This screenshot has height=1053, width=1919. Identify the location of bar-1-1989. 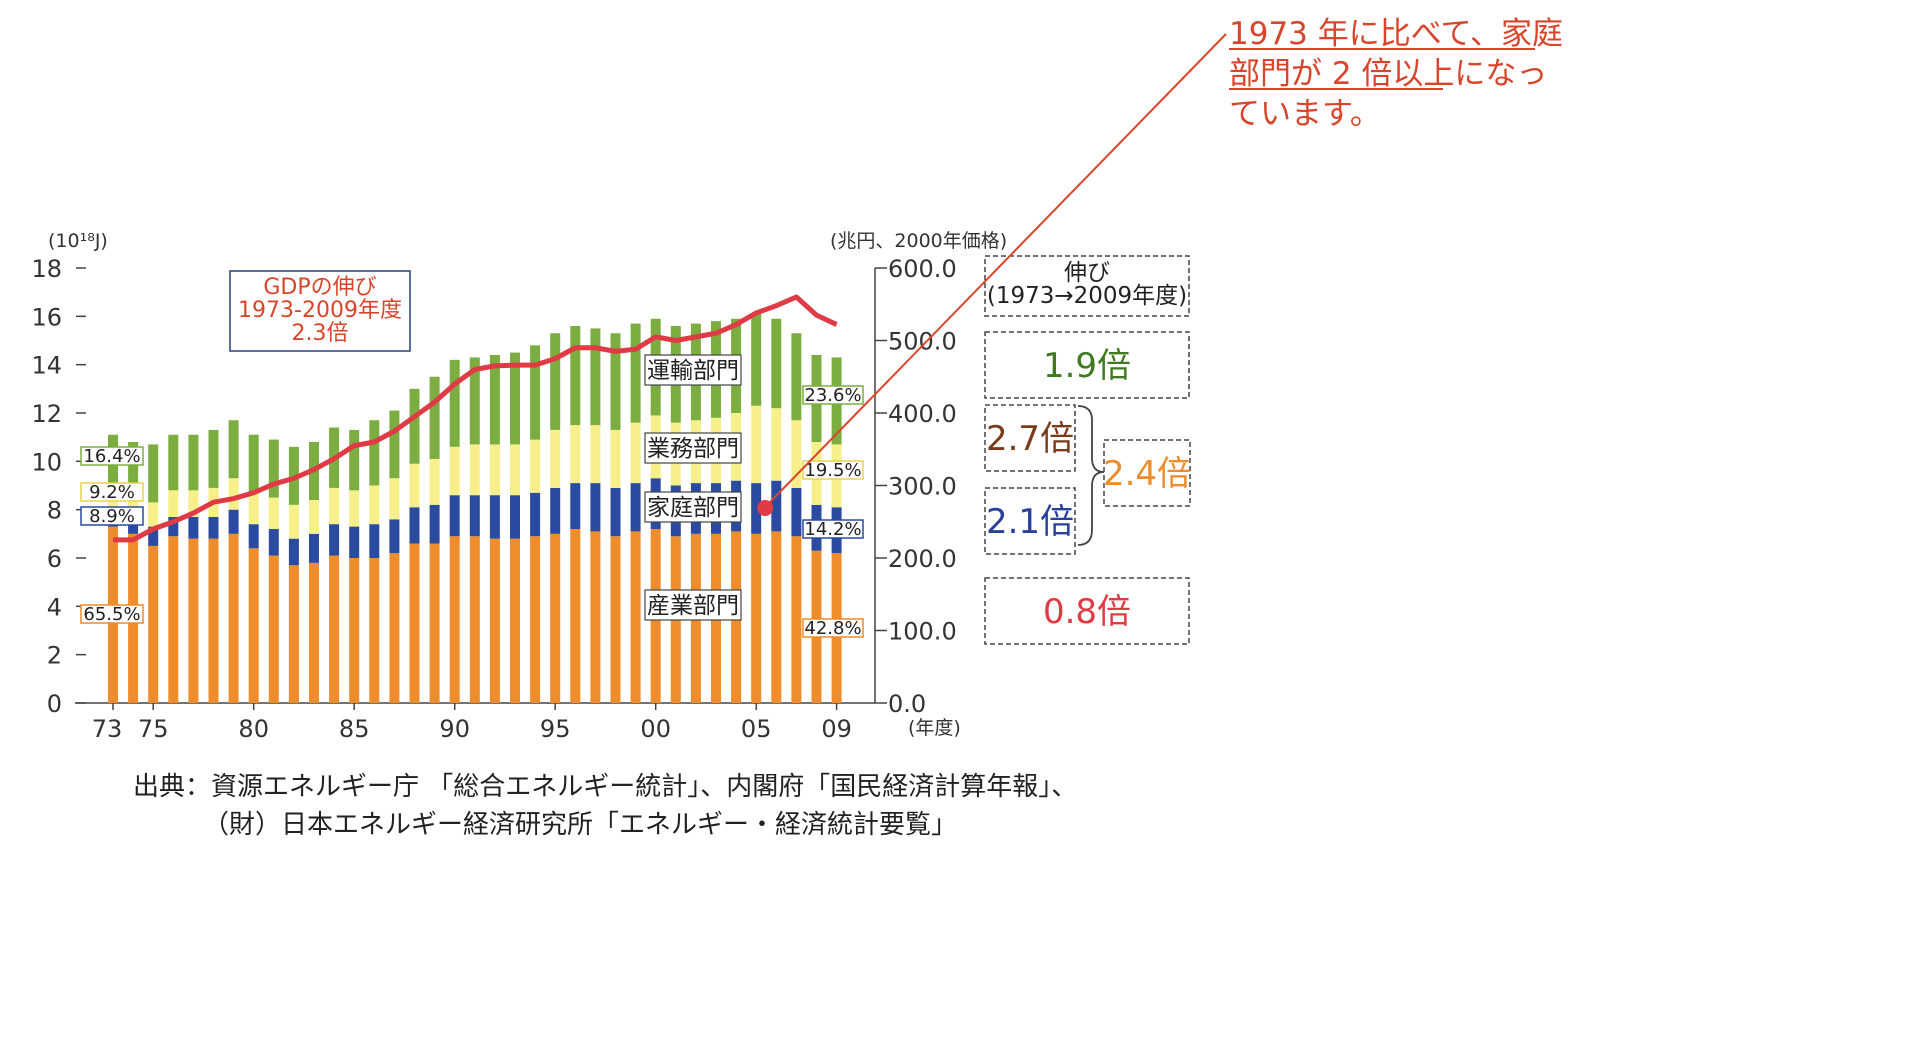
(434, 524).